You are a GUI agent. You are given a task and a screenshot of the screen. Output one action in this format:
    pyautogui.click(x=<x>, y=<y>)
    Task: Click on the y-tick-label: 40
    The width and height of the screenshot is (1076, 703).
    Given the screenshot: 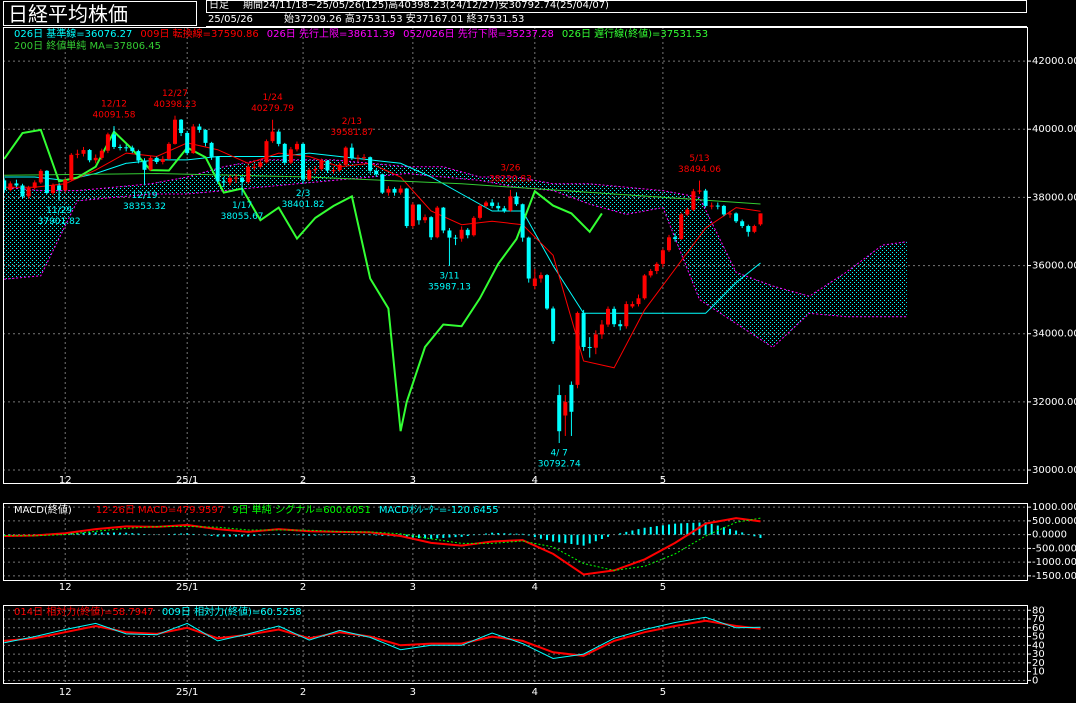 What is the action you would take?
    pyautogui.click(x=1038, y=645)
    